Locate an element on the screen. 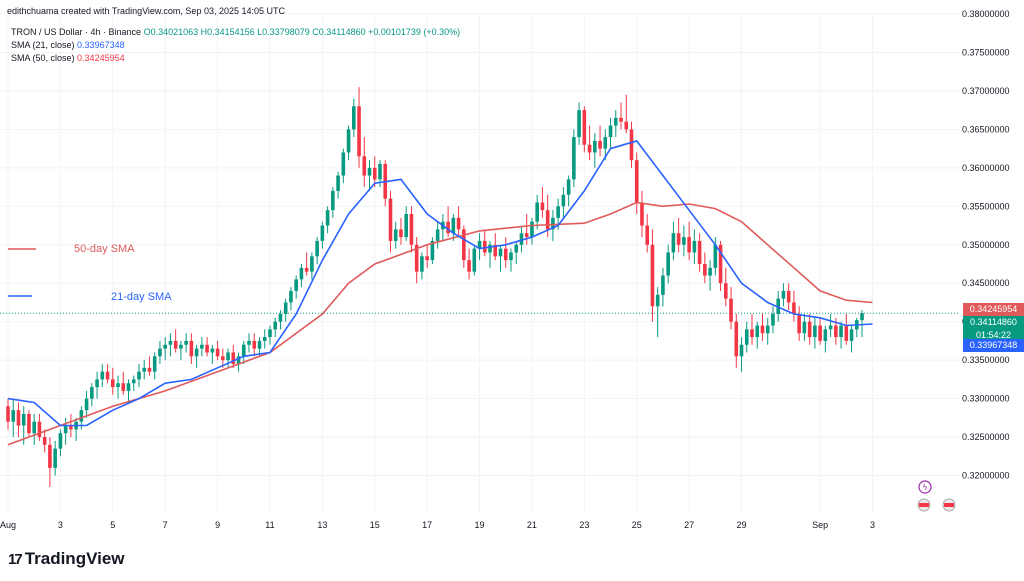  x-axis-labels: Aug 3 5 7 9 11 13 15 17 19 21 23 25 27 29 Sep 3 is located at coordinates (437, 525).